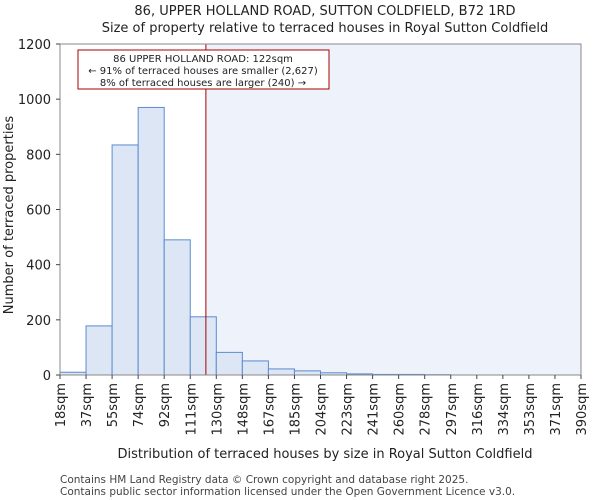 The image size is (600, 500). Describe the element at coordinates (269, 409) in the screenshot. I see `x-tick-label: 167sqm` at that location.